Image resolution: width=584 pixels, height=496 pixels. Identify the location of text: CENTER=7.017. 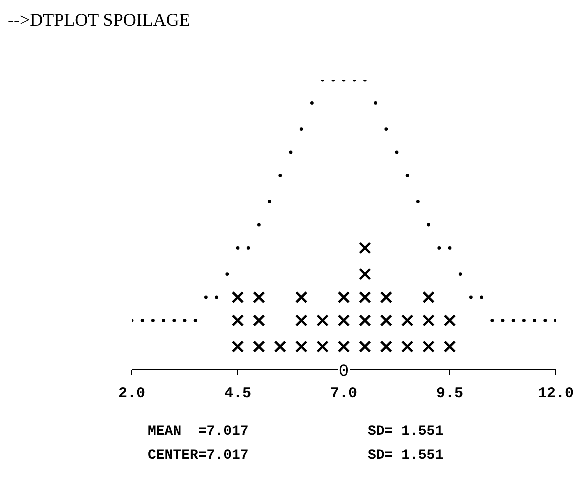
(199, 456).